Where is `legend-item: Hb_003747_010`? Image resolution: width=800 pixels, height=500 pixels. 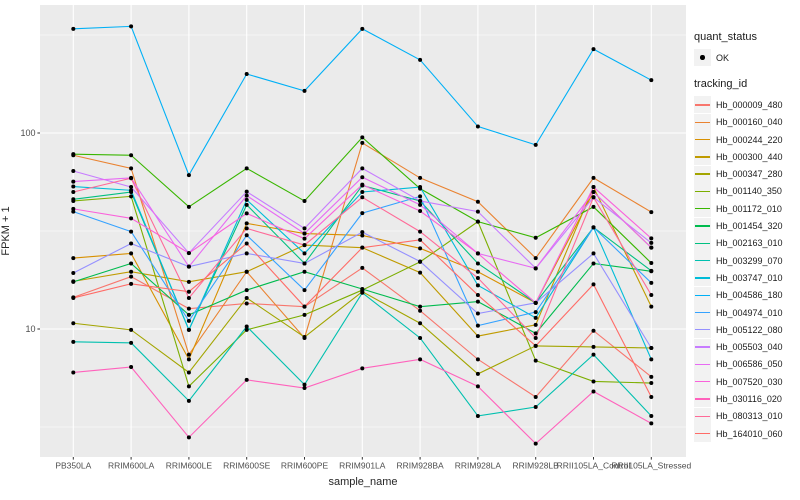 legend-item: Hb_003747_010 is located at coordinates (747, 278).